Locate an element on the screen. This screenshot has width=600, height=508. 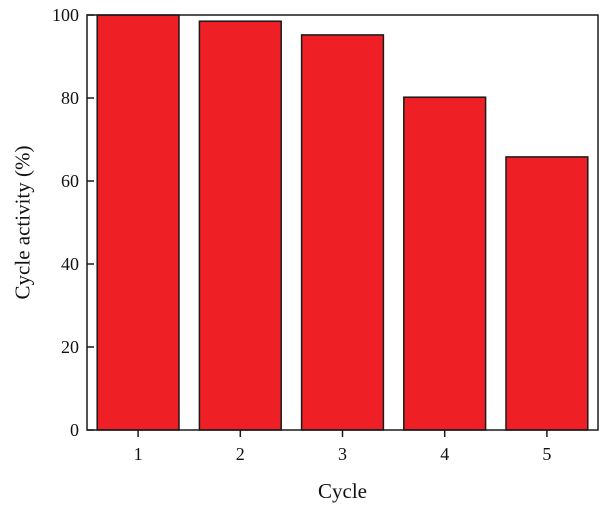
x-tick-label: 4 is located at coordinates (444, 454).